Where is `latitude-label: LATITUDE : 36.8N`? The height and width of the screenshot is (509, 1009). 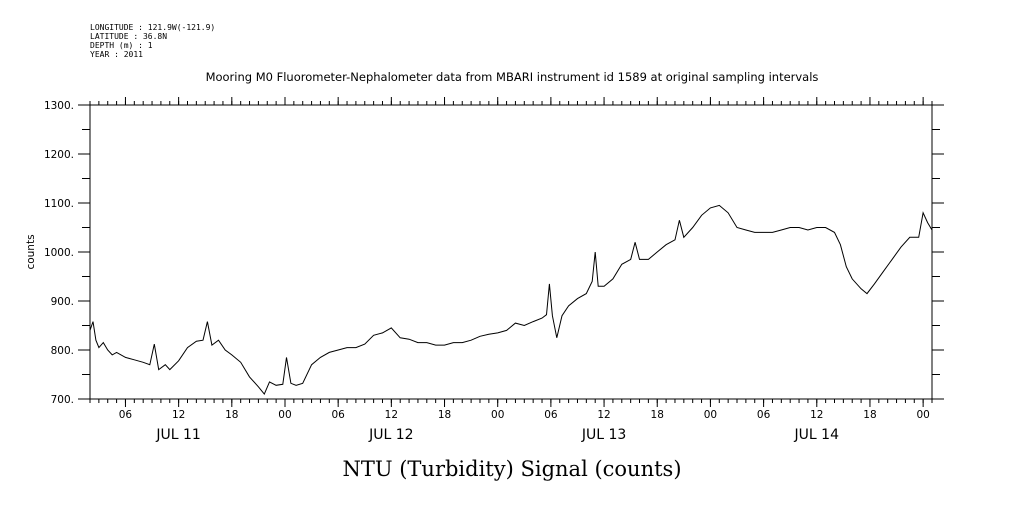
latitude-label: LATITUDE : 36.8N is located at coordinates (128, 36).